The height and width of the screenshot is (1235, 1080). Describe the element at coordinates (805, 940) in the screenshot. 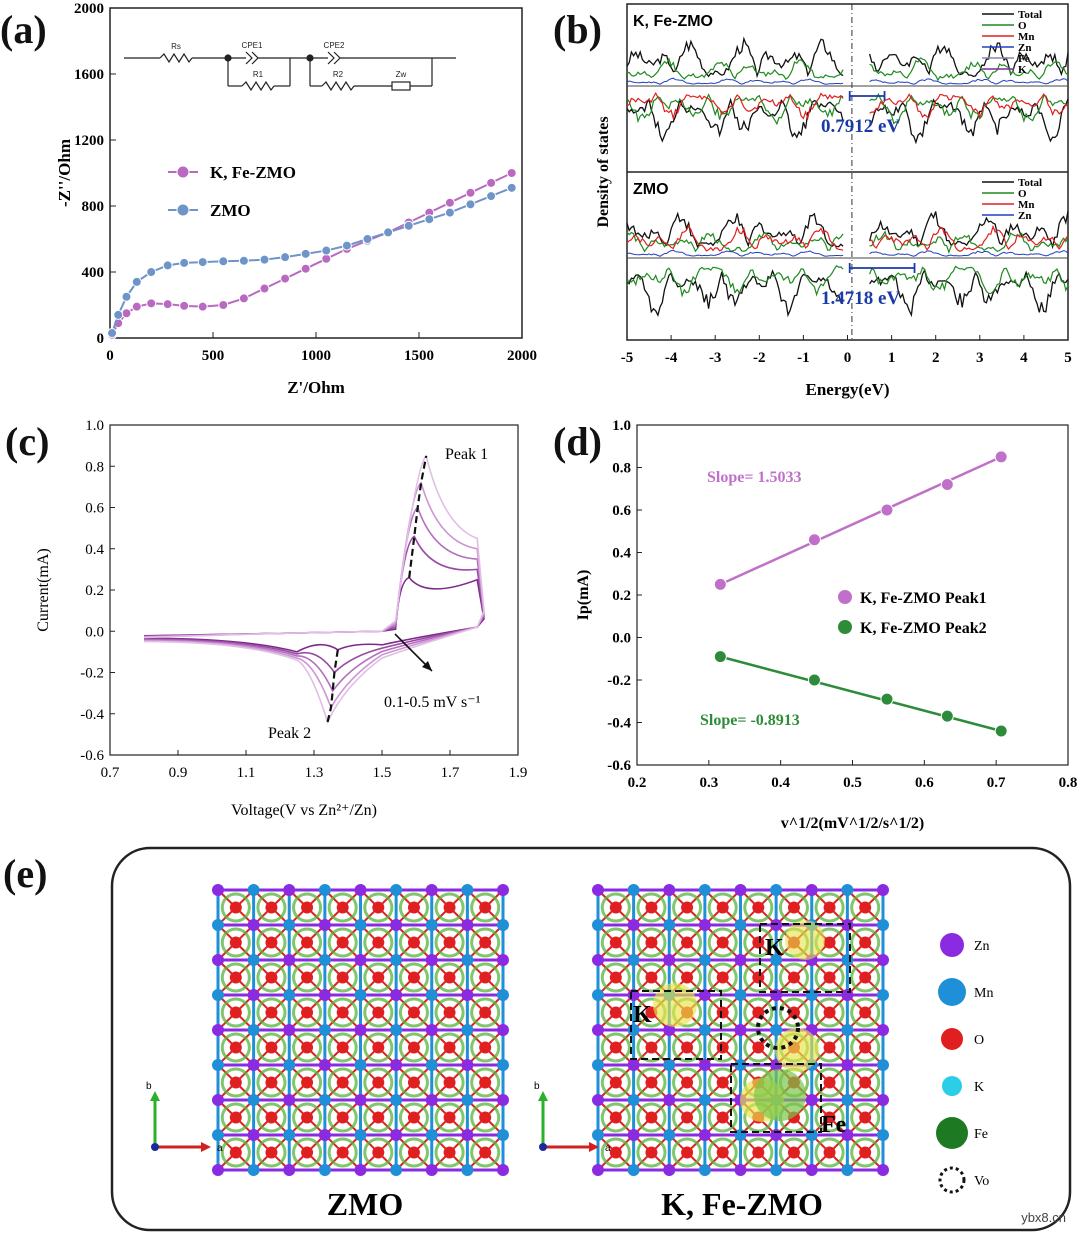

I see `charge-accumulation` at that location.